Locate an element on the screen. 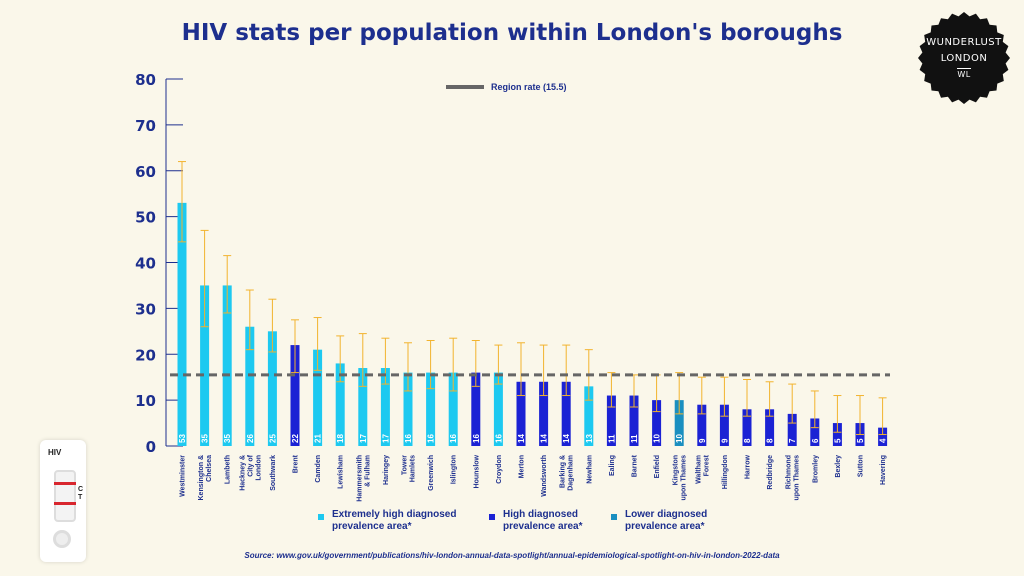 This screenshot has width=1024, height=576. y-tick-label: 70 is located at coordinates (145, 126).